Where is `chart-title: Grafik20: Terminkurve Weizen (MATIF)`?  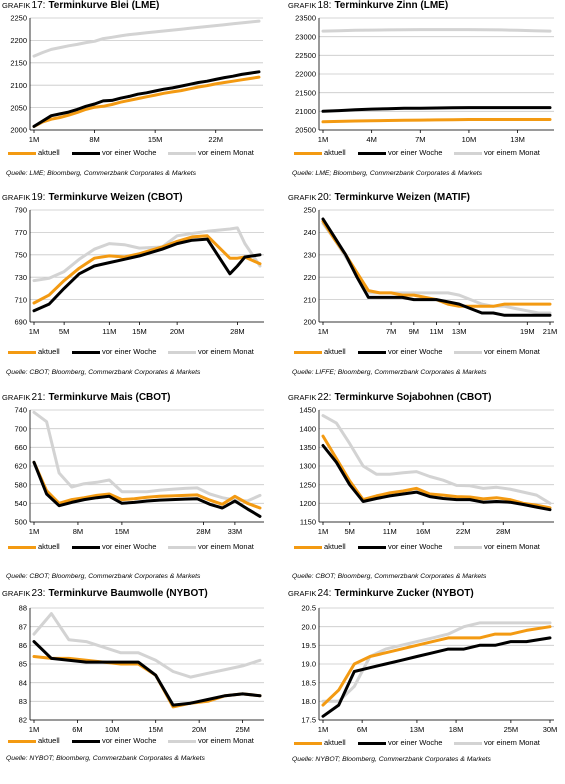
chart-title: Grafik20: Terminkurve Weizen (MATIF) is located at coordinates (379, 197).